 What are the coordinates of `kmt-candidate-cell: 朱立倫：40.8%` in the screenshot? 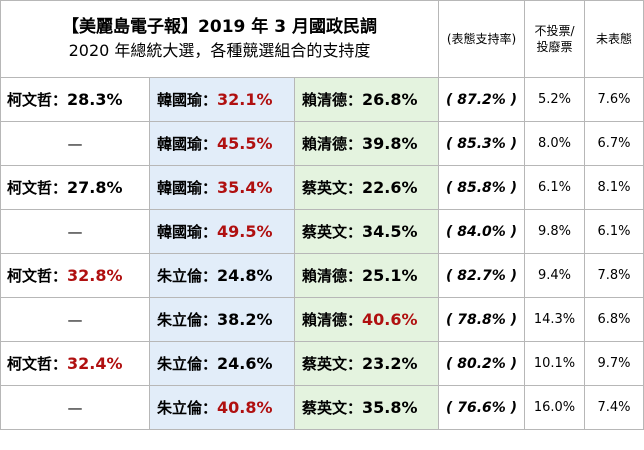 It's located at (222, 407).